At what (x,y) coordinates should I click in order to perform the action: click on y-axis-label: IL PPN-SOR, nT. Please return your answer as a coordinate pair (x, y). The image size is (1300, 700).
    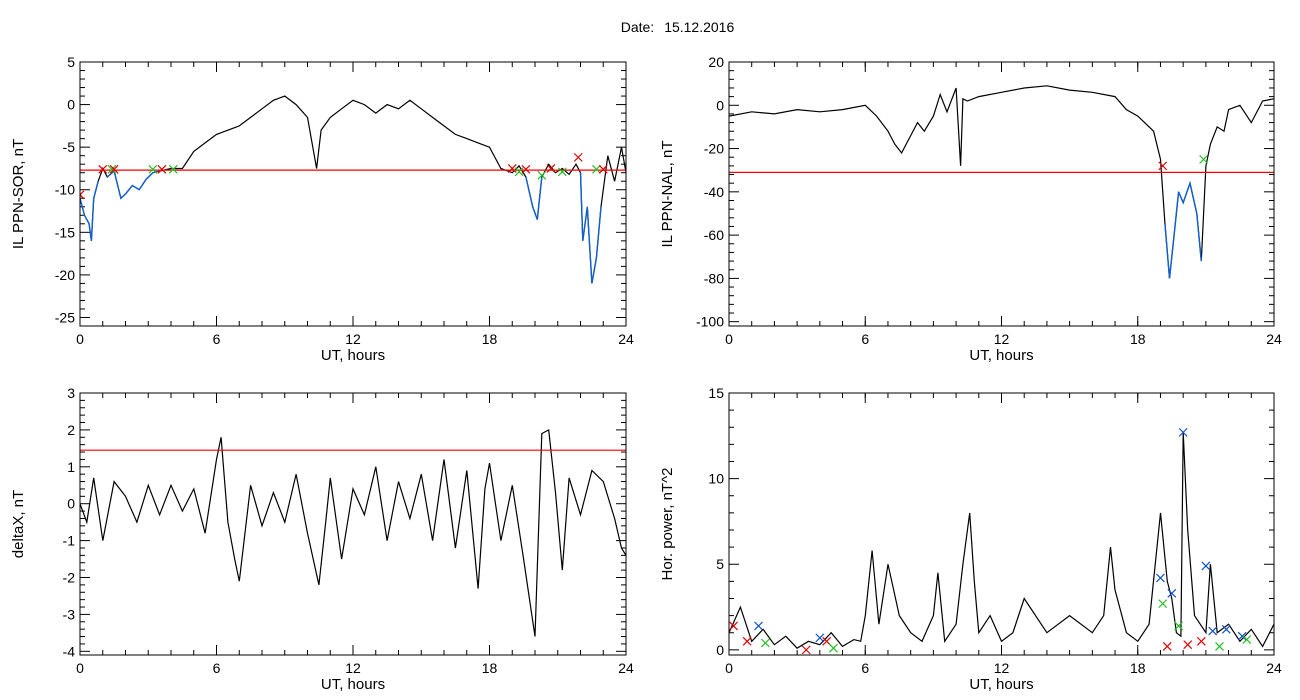
    Looking at the image, I should click on (18, 194).